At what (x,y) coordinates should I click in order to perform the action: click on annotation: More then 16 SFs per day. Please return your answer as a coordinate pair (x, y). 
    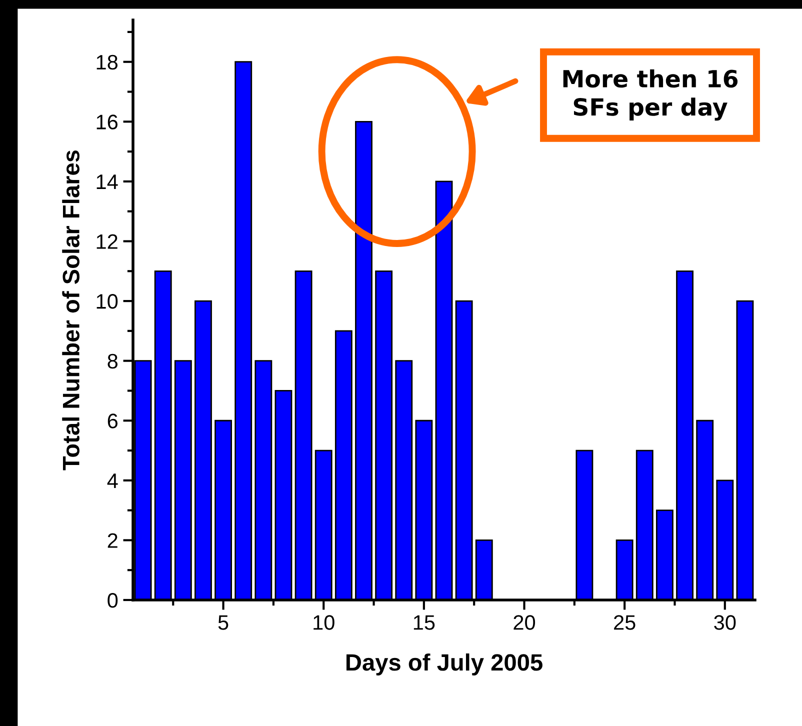
    Looking at the image, I should click on (650, 95).